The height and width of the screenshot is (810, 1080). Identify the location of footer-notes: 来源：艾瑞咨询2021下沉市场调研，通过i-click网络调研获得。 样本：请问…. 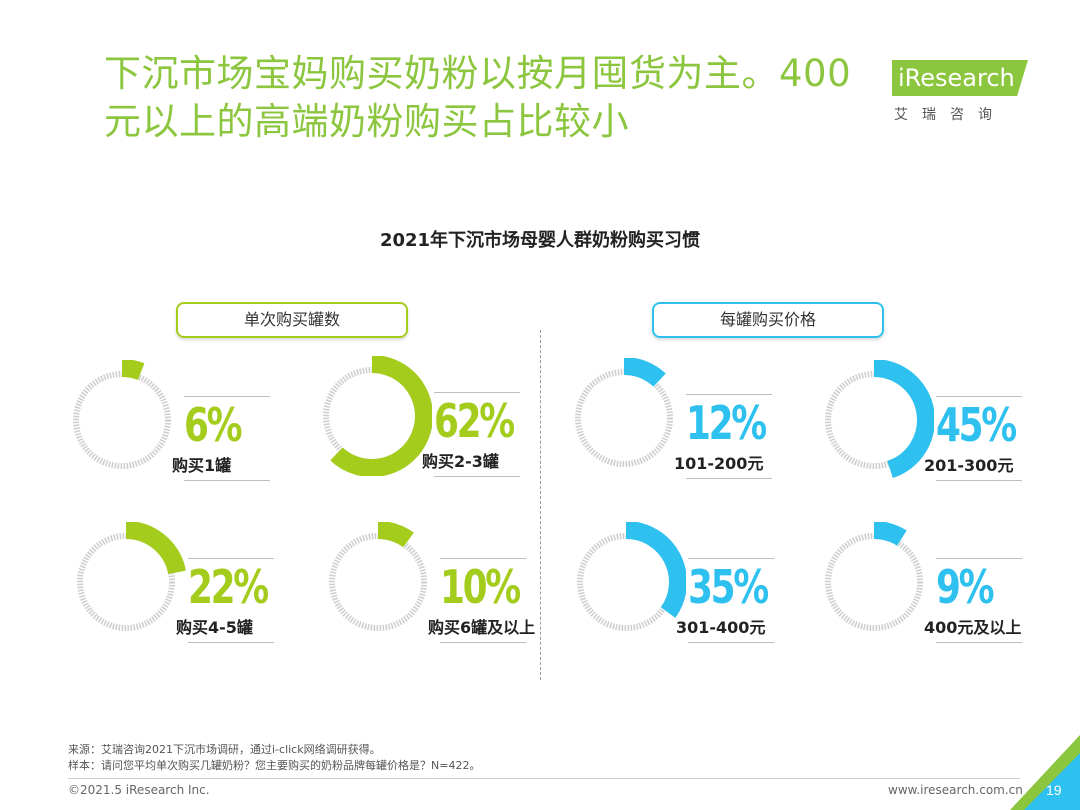
(274, 758).